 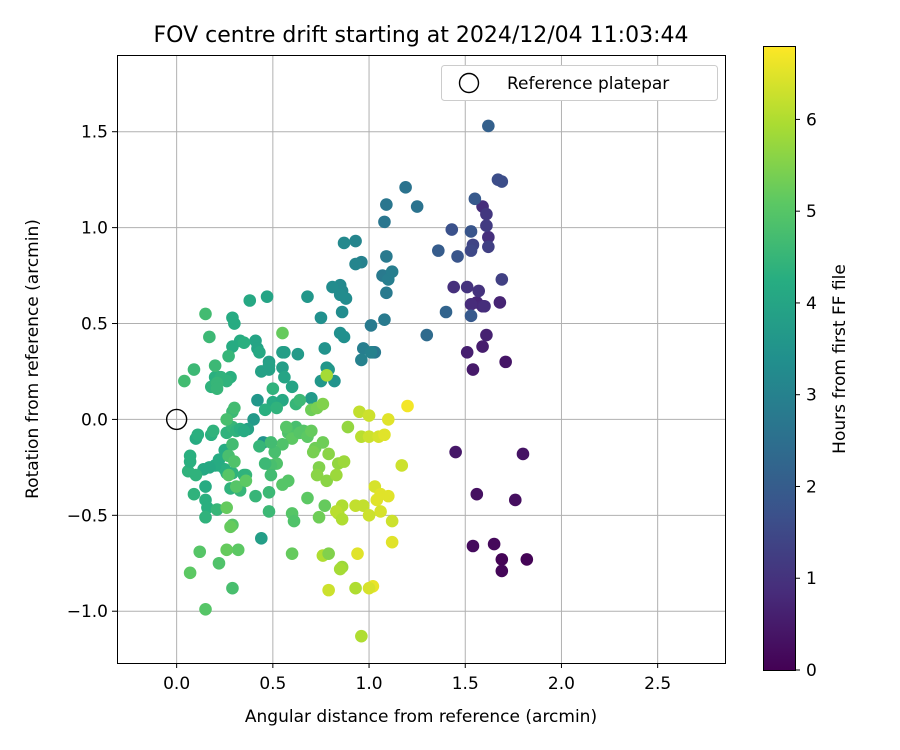 I want to click on x-tick-label: 0.0, so click(x=176, y=684).